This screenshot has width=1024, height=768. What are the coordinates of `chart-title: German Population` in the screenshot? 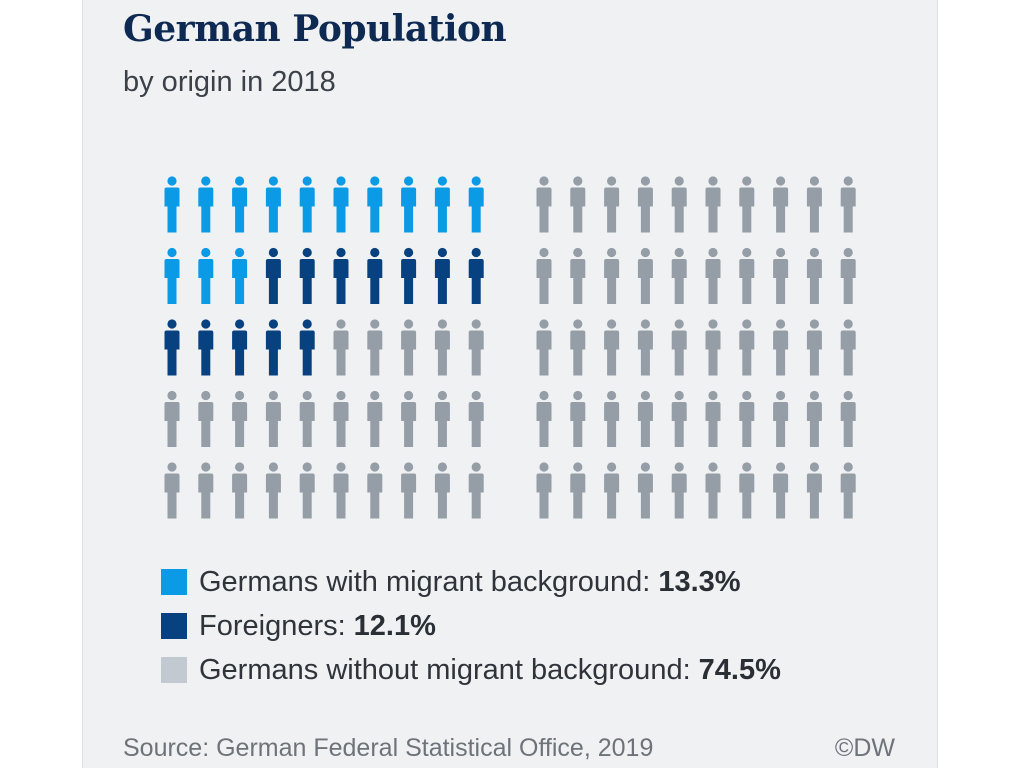 It's located at (315, 29).